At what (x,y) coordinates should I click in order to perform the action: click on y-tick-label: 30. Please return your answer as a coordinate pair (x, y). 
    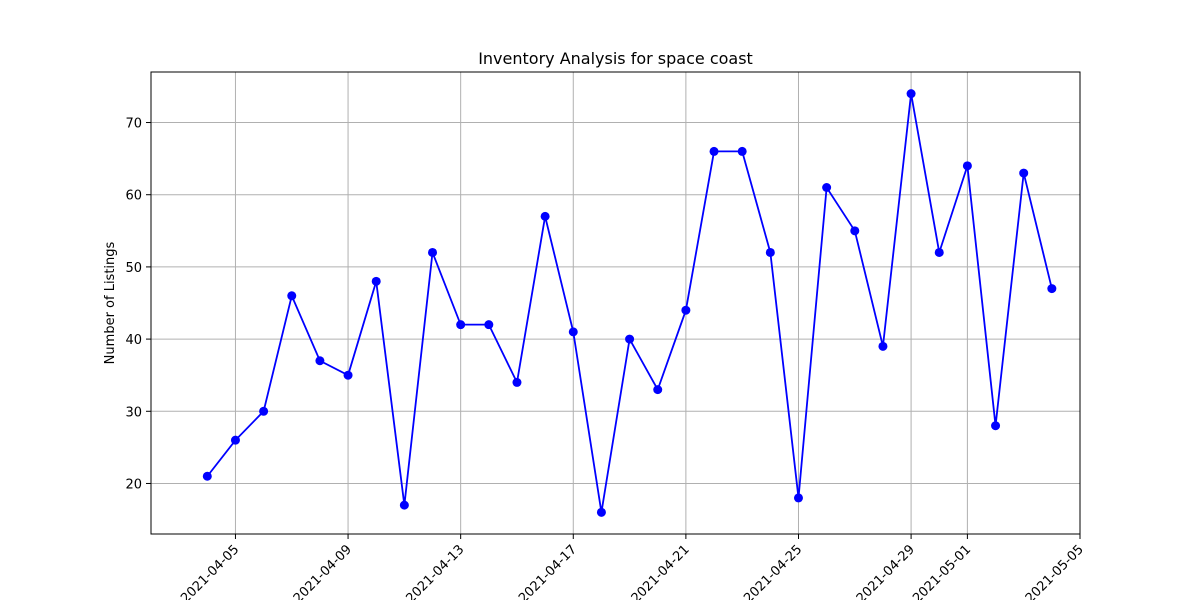
    Looking at the image, I should click on (133, 412).